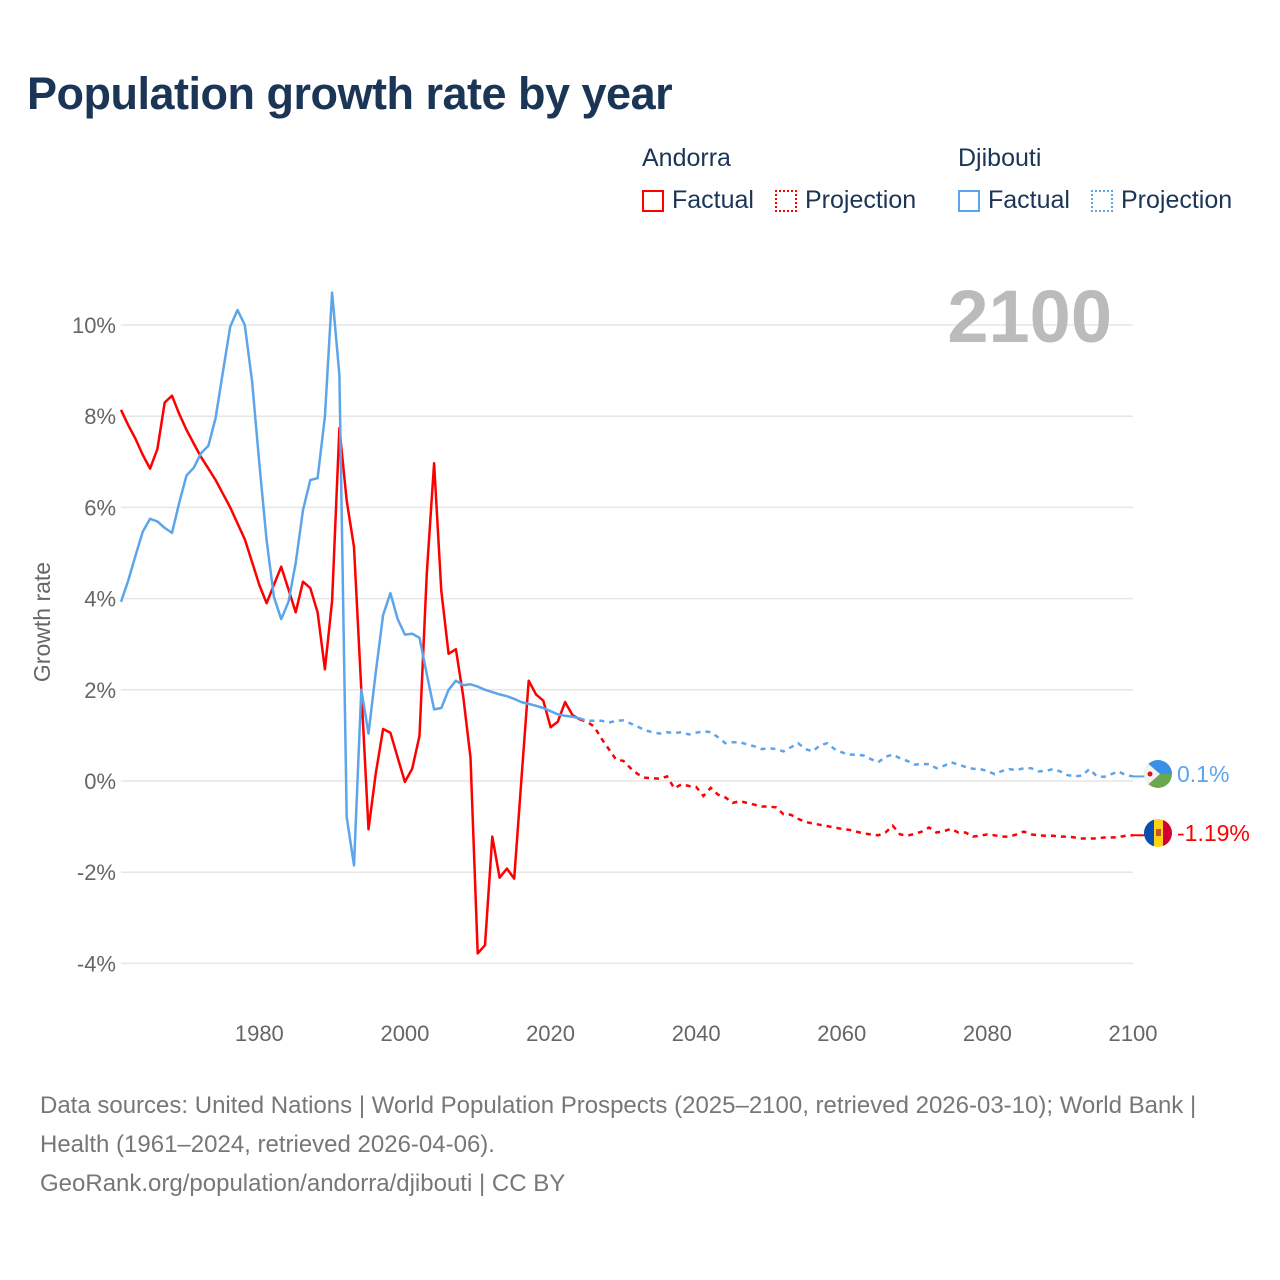 This screenshot has height=1280, width=1280. I want to click on y-tick-label: 2%, so click(100, 690).